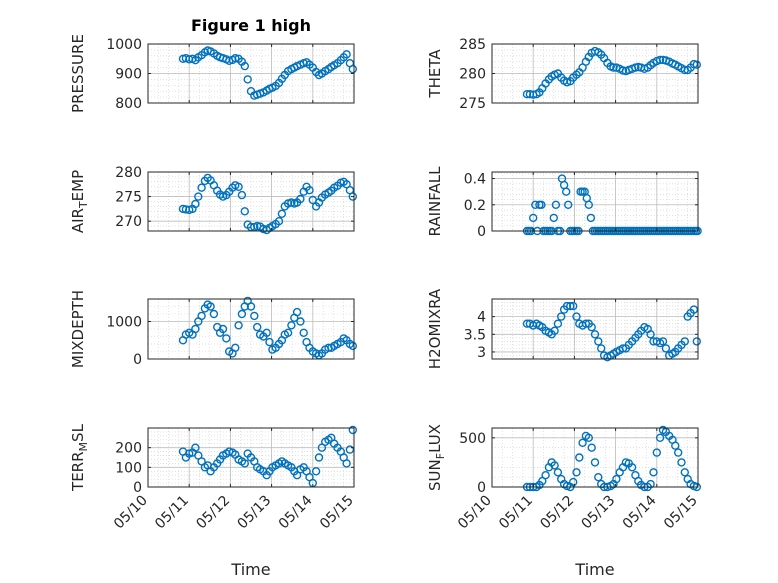 The width and height of the screenshot is (778, 583). I want to click on y-tick-label: 275, so click(128, 198).